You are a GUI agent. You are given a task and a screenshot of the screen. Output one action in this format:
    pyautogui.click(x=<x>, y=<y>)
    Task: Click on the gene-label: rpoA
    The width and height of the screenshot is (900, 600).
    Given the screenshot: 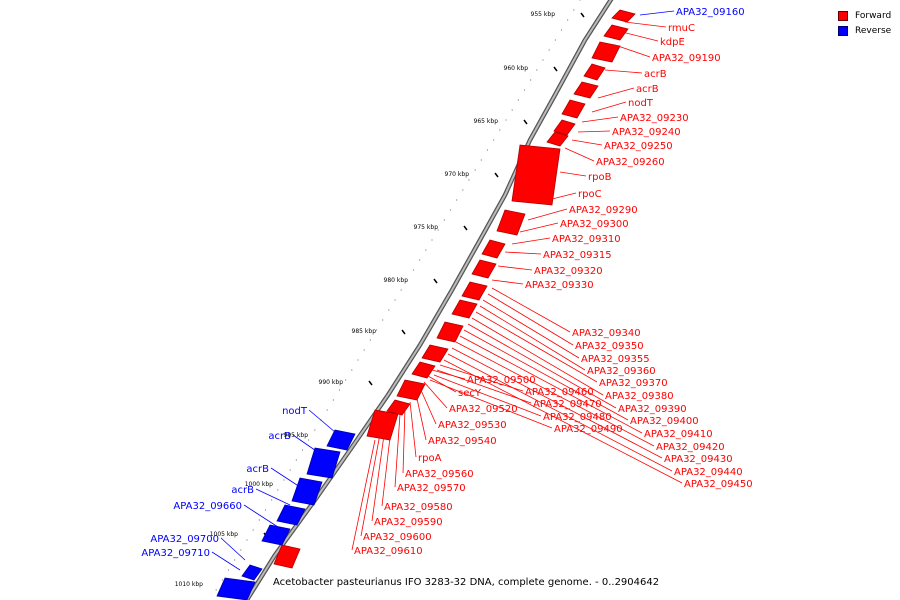 What is the action you would take?
    pyautogui.click(x=430, y=458)
    